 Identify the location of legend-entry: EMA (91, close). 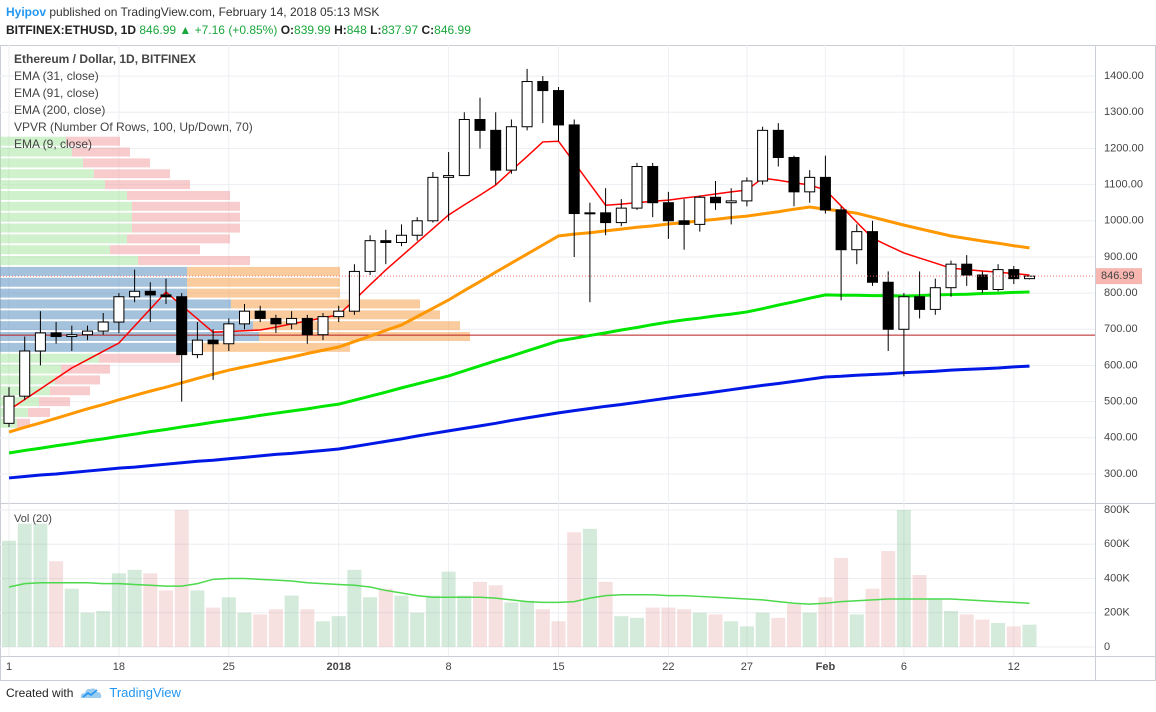
(56, 93).